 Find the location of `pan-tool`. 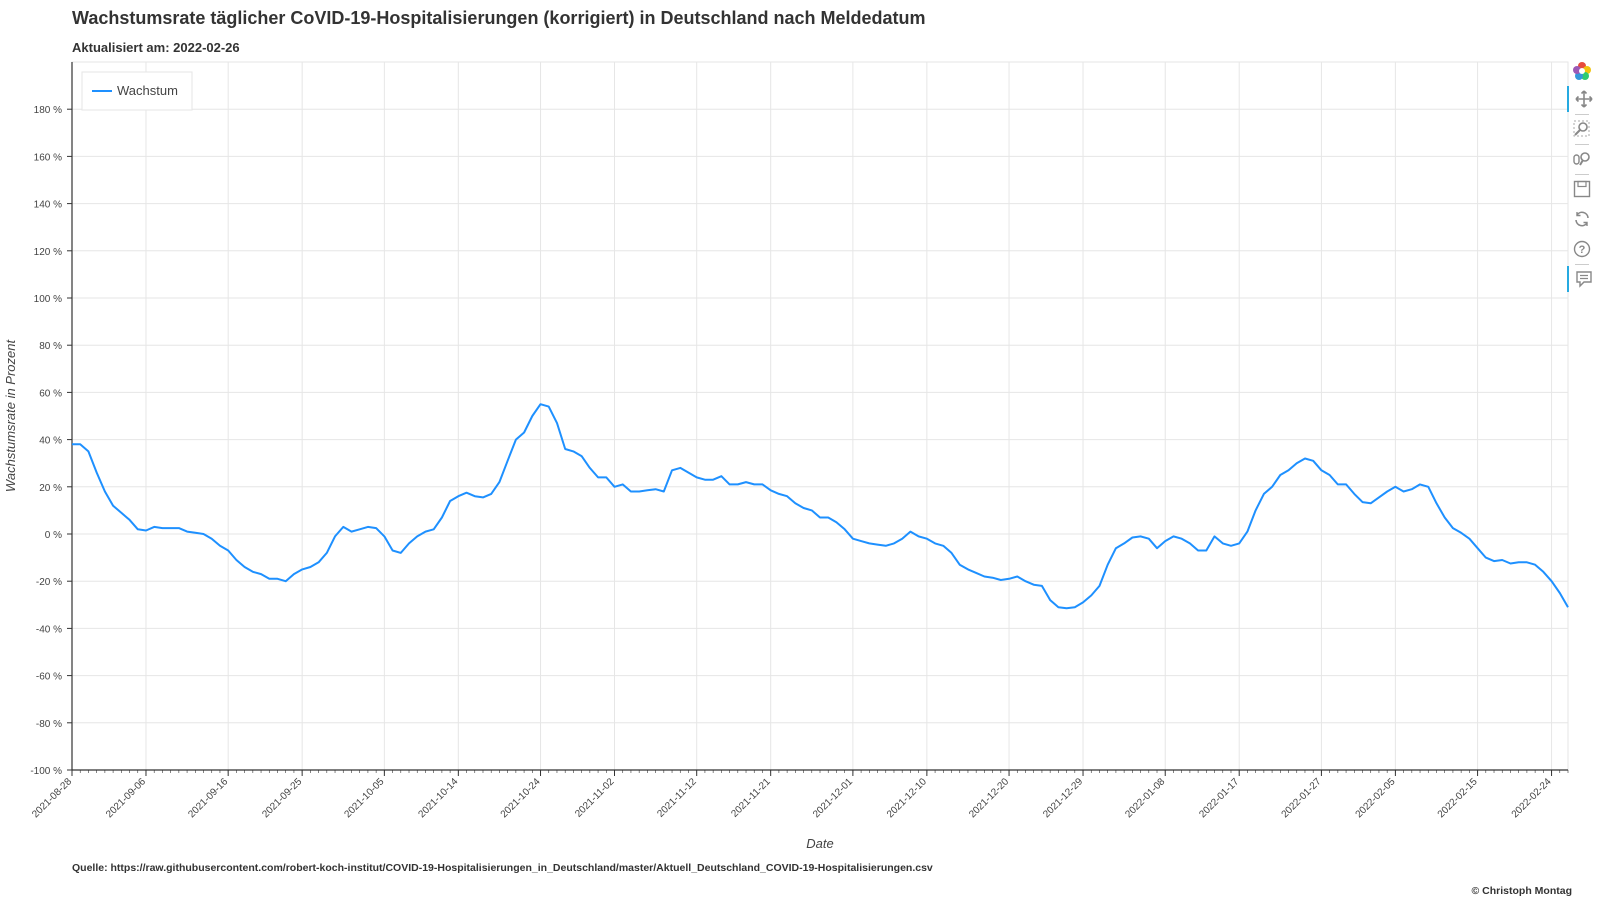

pan-tool is located at coordinates (1583, 99).